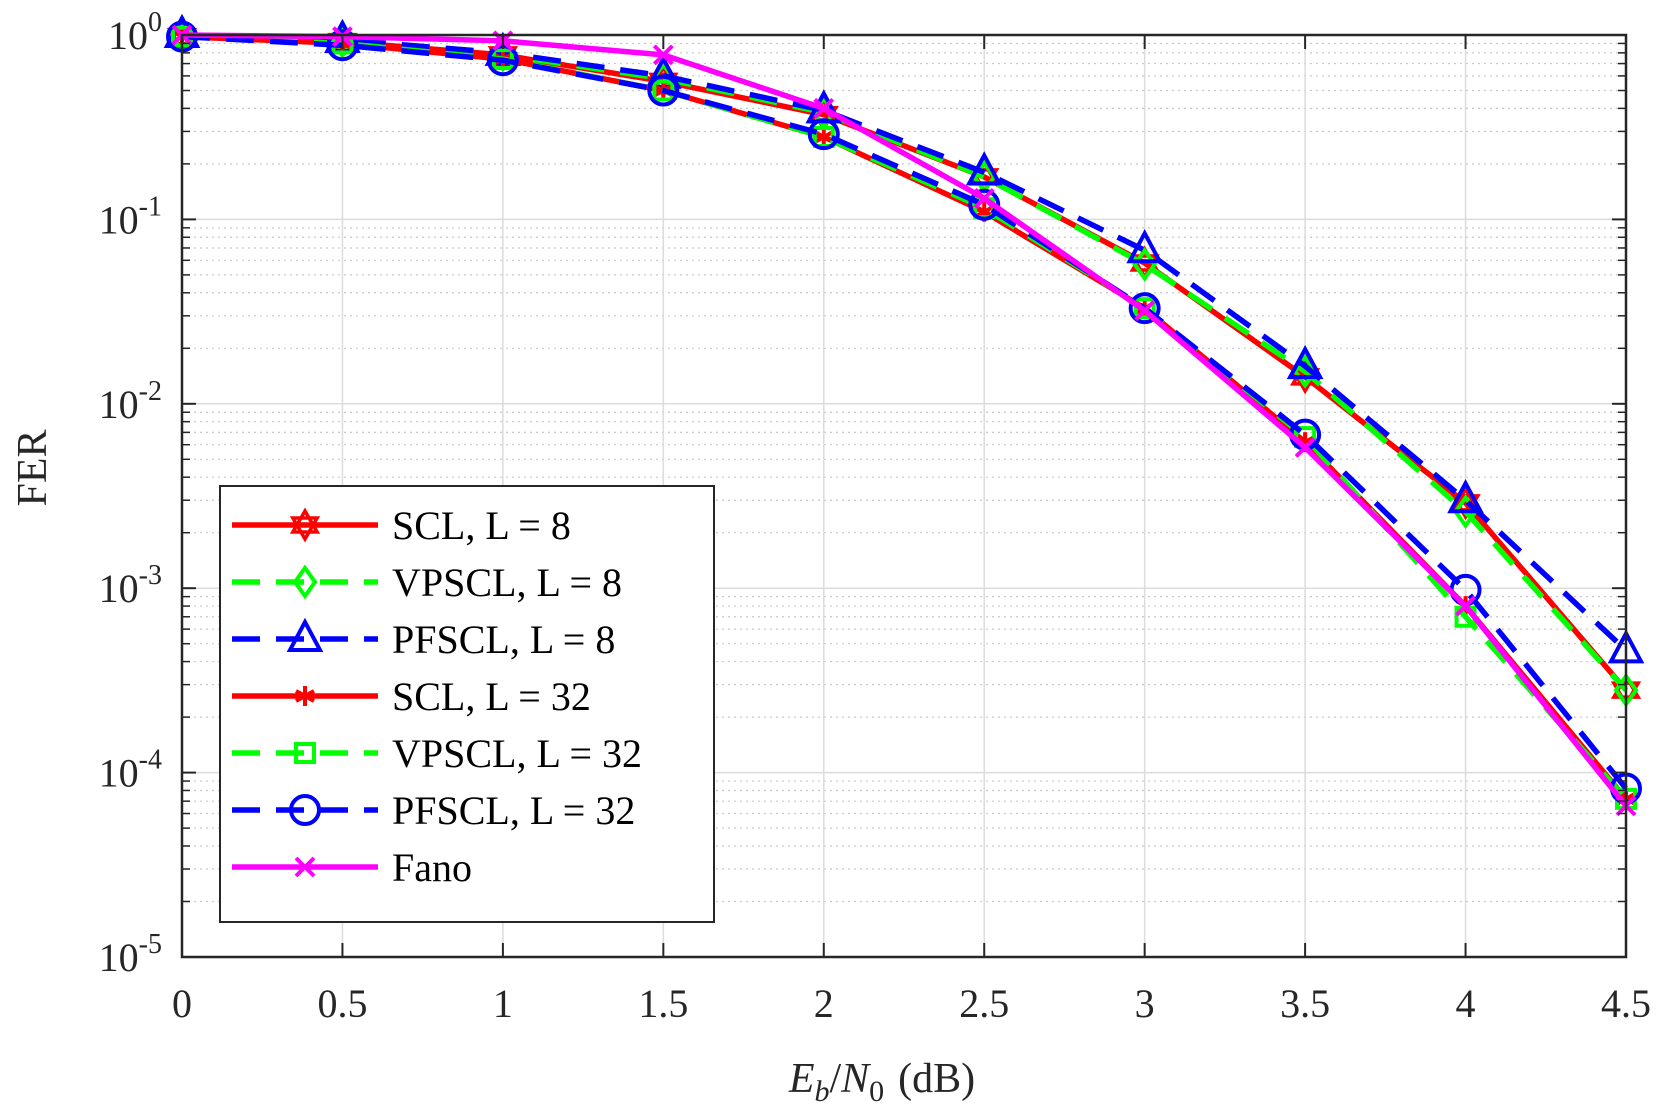  What do you see at coordinates (513, 810) in the screenshot?
I see `legend-label: PFSCL, L = 32` at bounding box center [513, 810].